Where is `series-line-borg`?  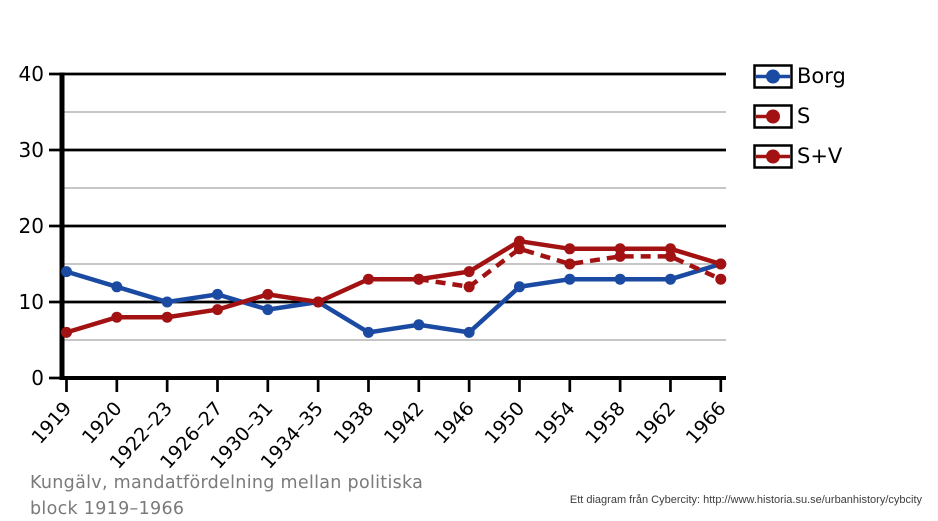
series-line-borg is located at coordinates (393, 298).